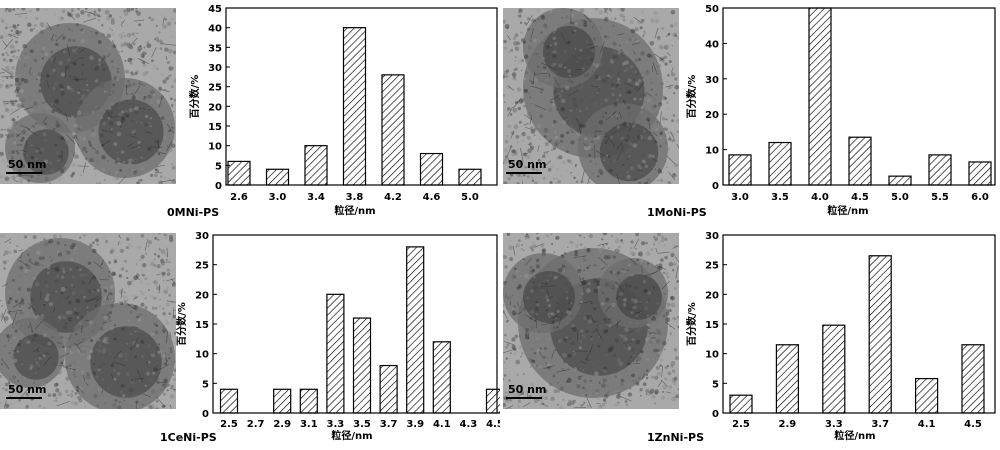 This screenshot has height=450, width=1000. Describe the element at coordinates (218, 166) in the screenshot. I see `y-tick-label: 5` at that location.